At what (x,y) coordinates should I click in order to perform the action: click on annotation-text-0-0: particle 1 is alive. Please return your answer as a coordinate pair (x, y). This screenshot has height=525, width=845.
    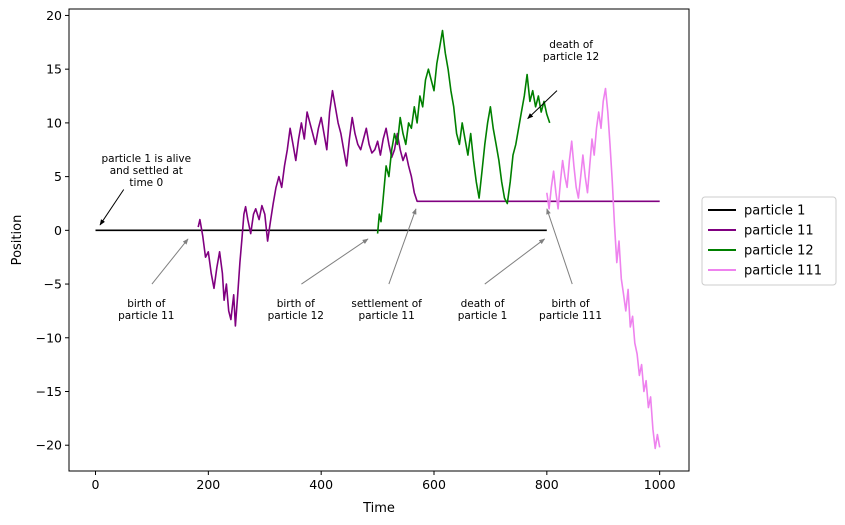
    Looking at the image, I should click on (146, 159).